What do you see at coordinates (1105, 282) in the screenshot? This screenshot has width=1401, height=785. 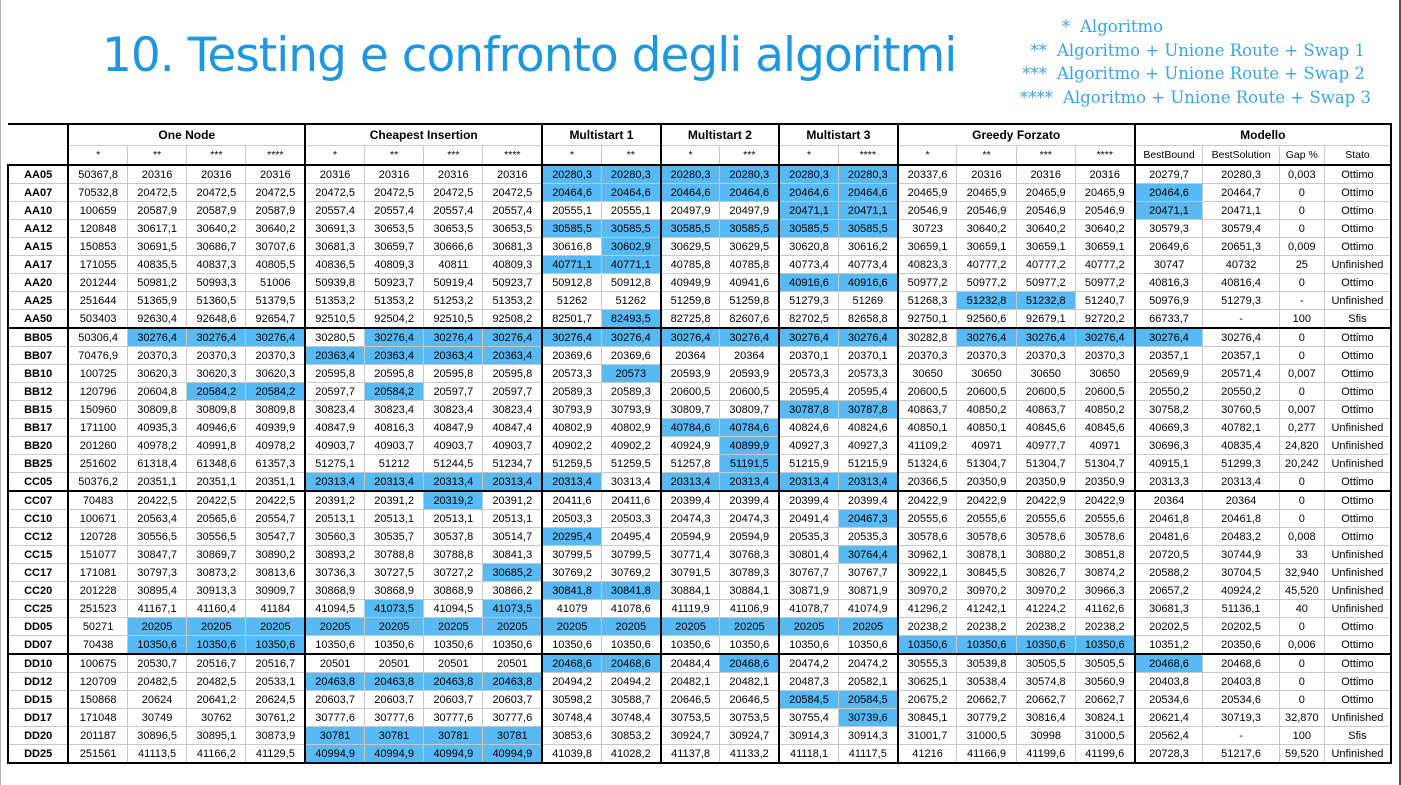 I see `table-cell: 50977,2` at bounding box center [1105, 282].